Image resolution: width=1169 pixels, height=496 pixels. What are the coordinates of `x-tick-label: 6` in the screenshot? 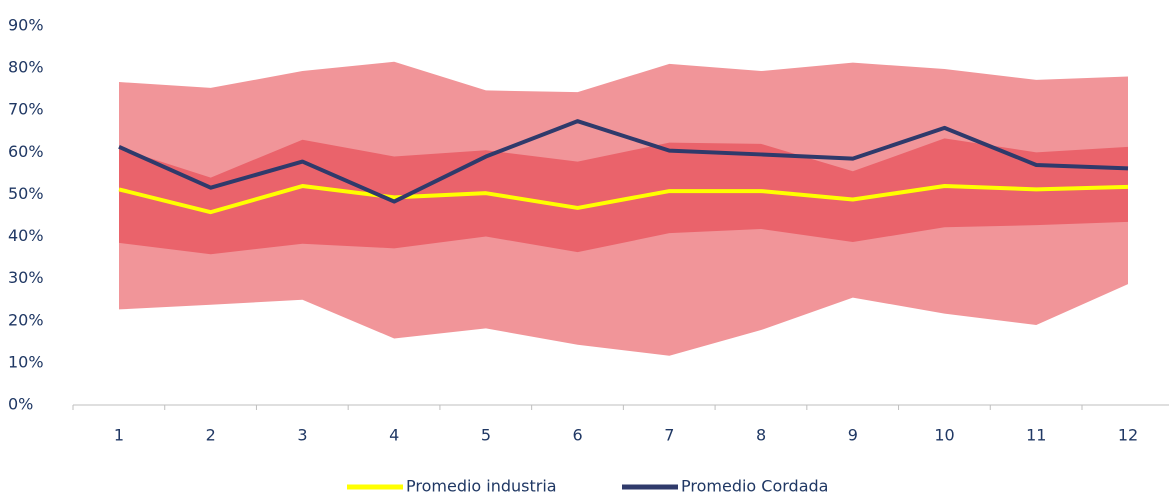 It's located at (578, 435).